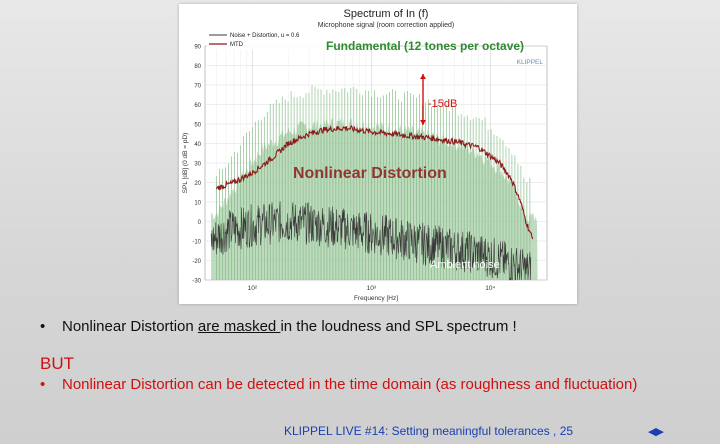  I want to click on legend-label-mtd: MTD, so click(237, 45).